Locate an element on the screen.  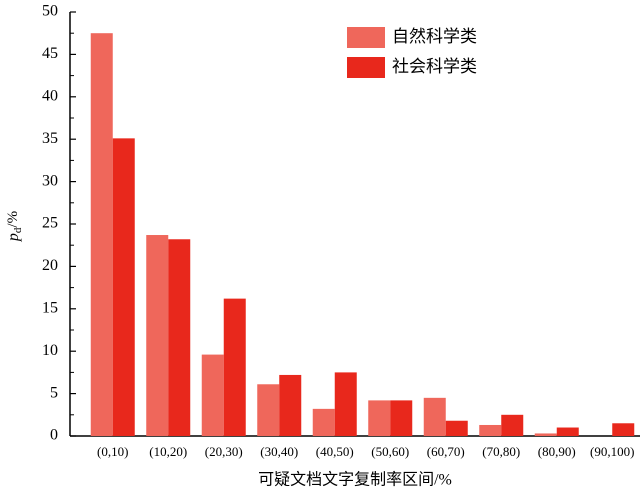
y-tick-label: 20 is located at coordinates (50, 265).